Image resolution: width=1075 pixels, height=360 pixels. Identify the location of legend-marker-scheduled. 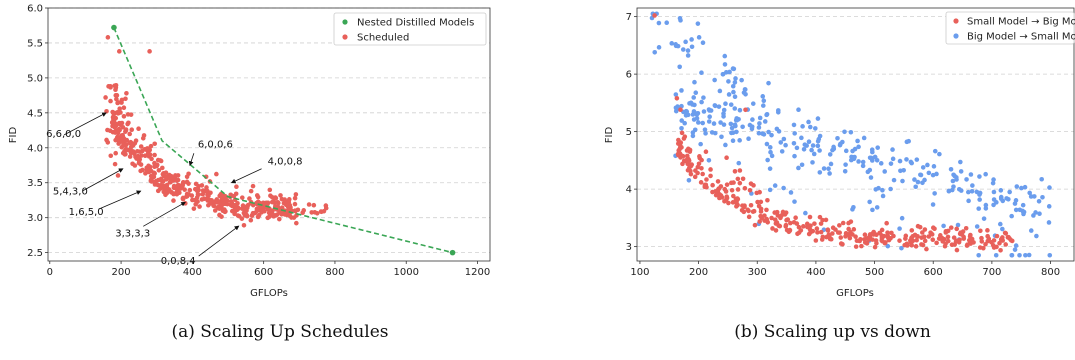
(345, 37).